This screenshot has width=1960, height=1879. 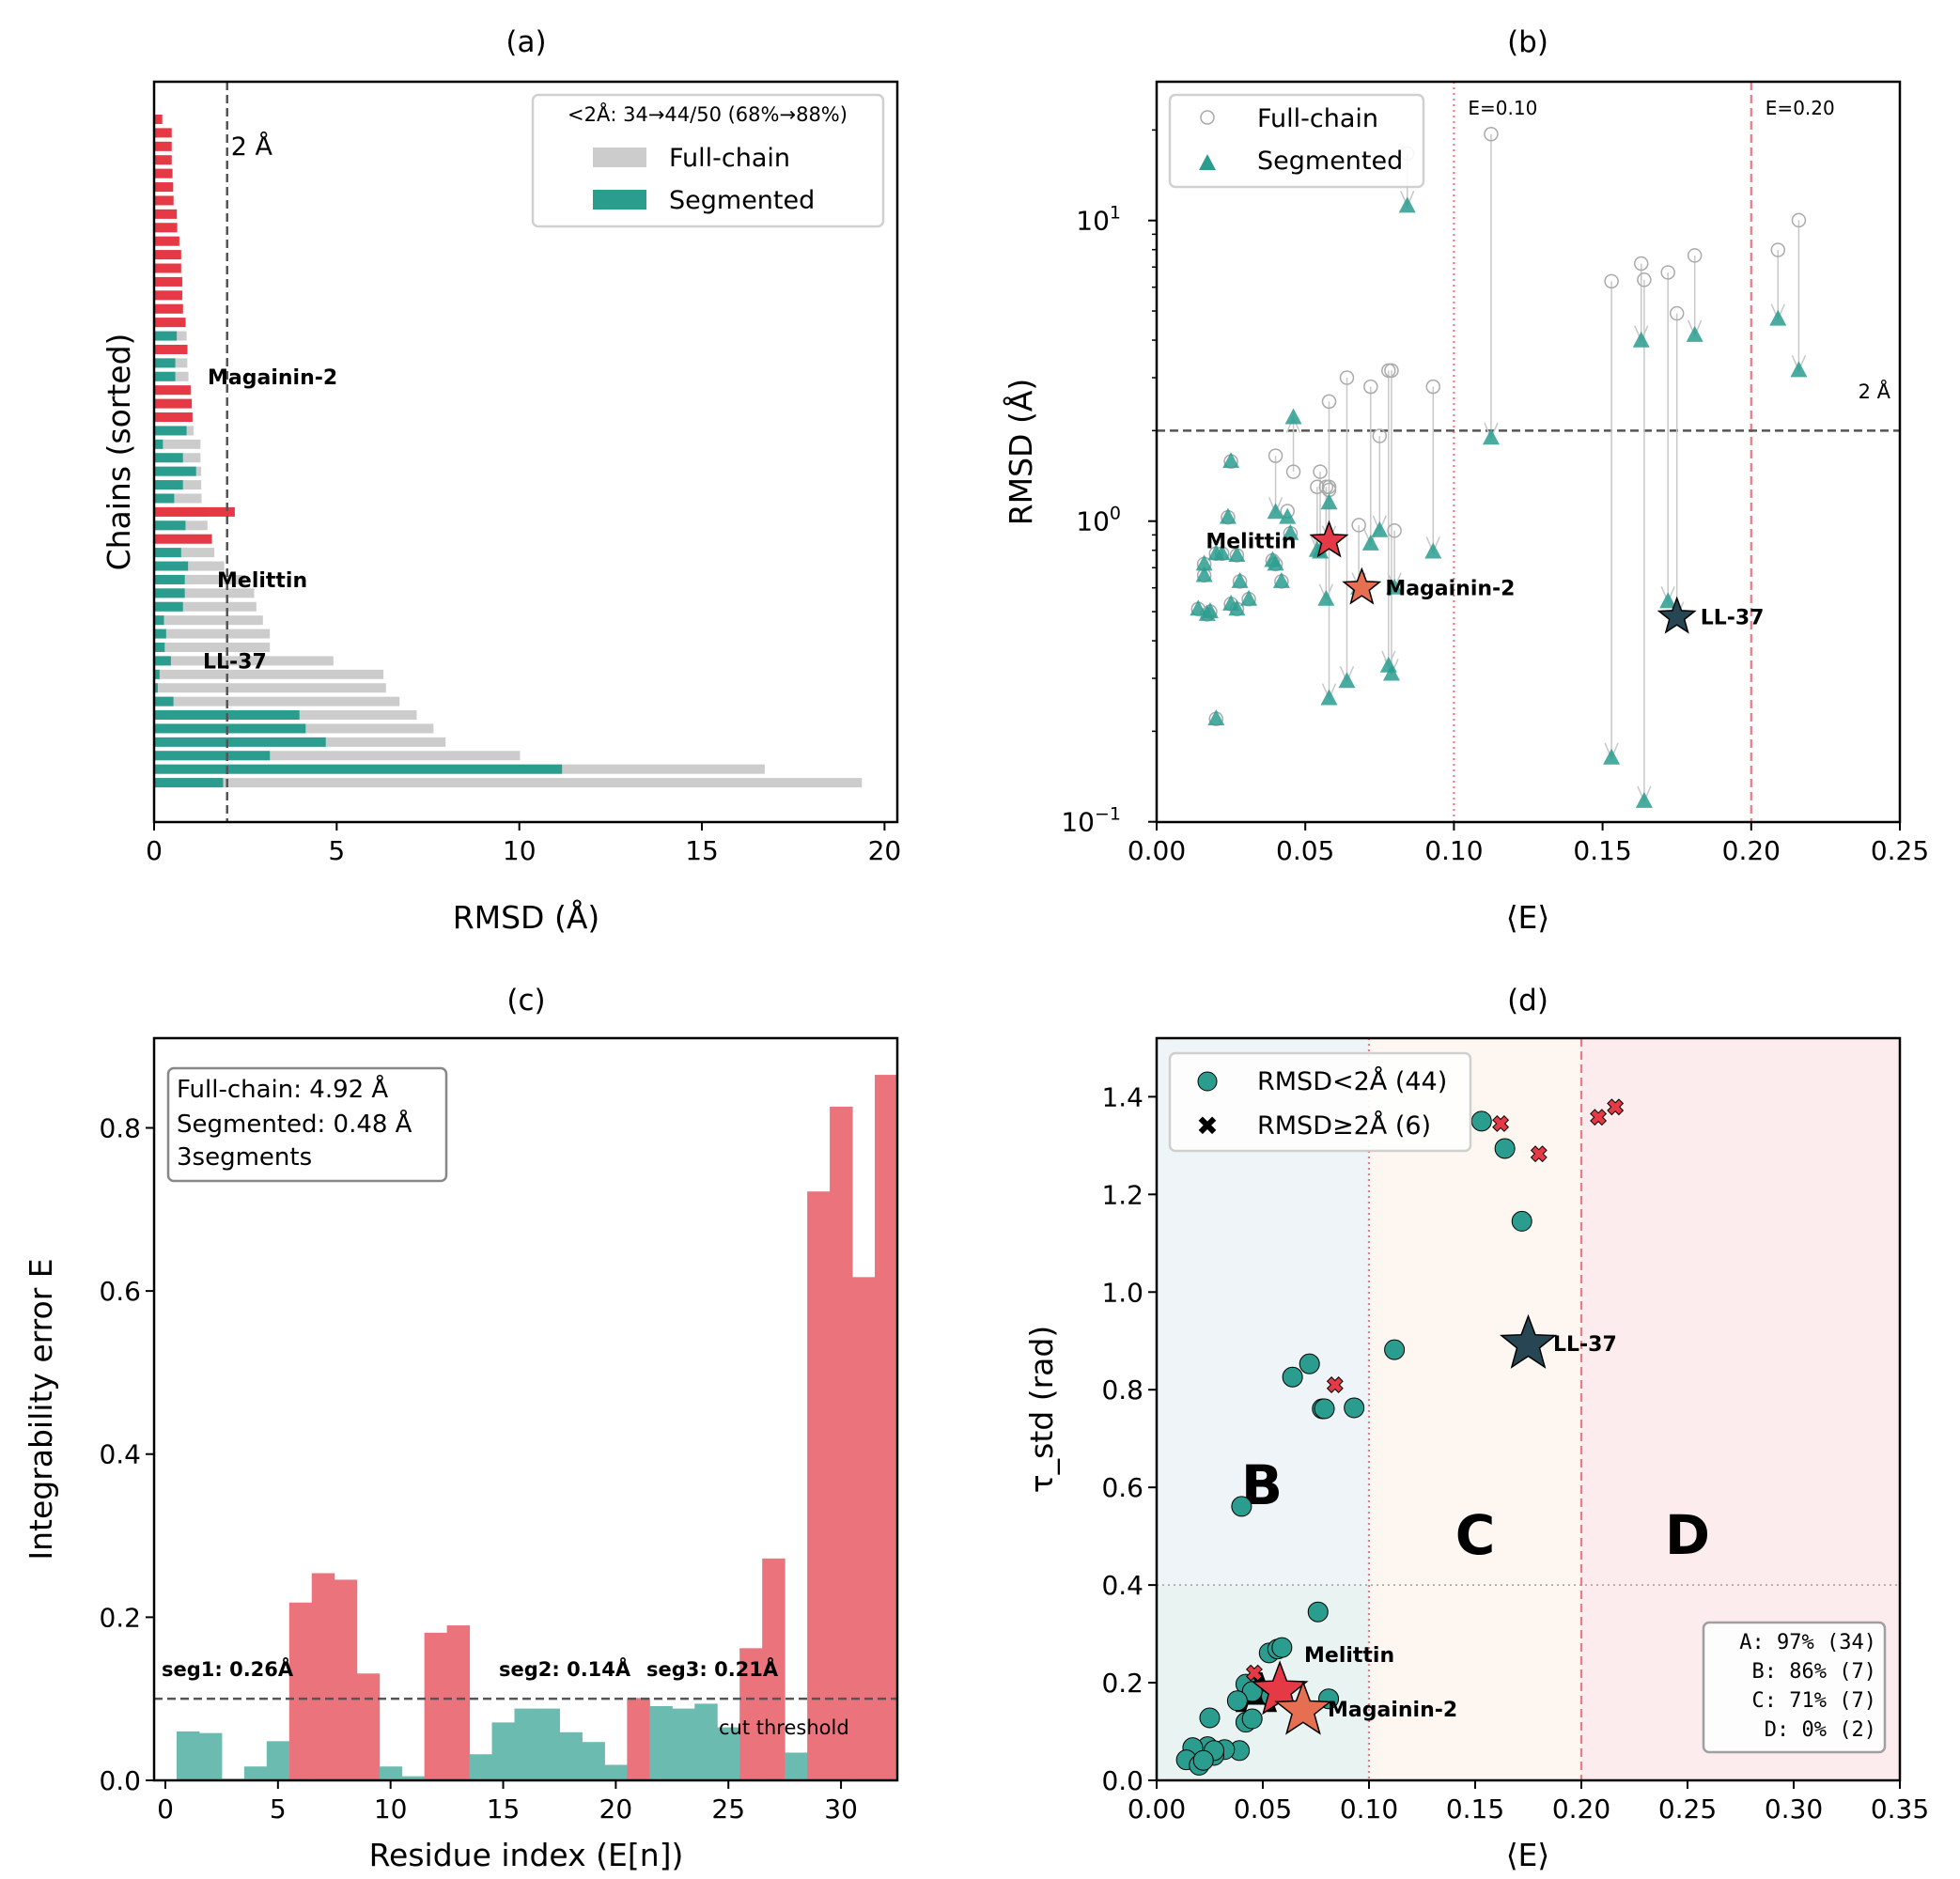 What do you see at coordinates (1115, 213) in the screenshot?
I see `y-tick-exponent: 1` at bounding box center [1115, 213].